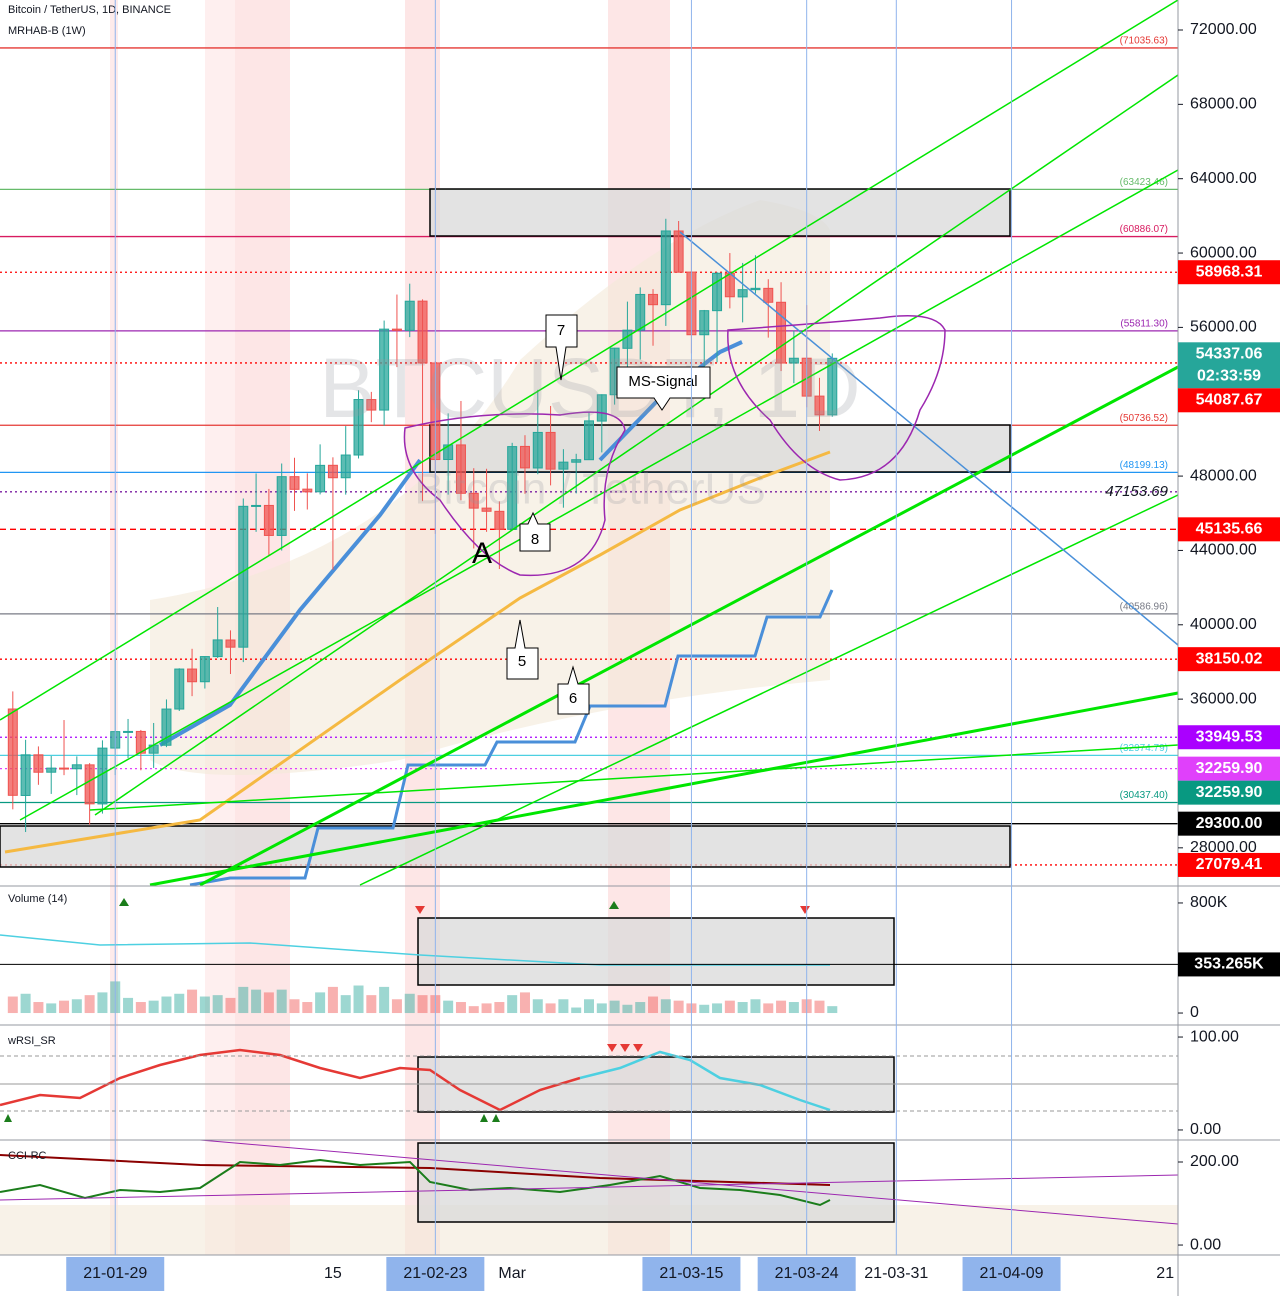  Describe the element at coordinates (1229, 354) in the screenshot. I see `level-box-label: 54337.06` at that location.